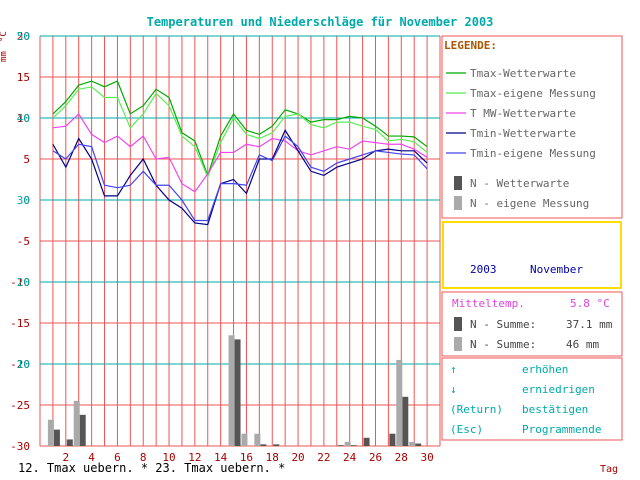 Image resolution: width=640 pixels, height=480 pixels. Describe the element at coordinates (4, 36) in the screenshot. I see `temp-unit-label: °C` at that location.